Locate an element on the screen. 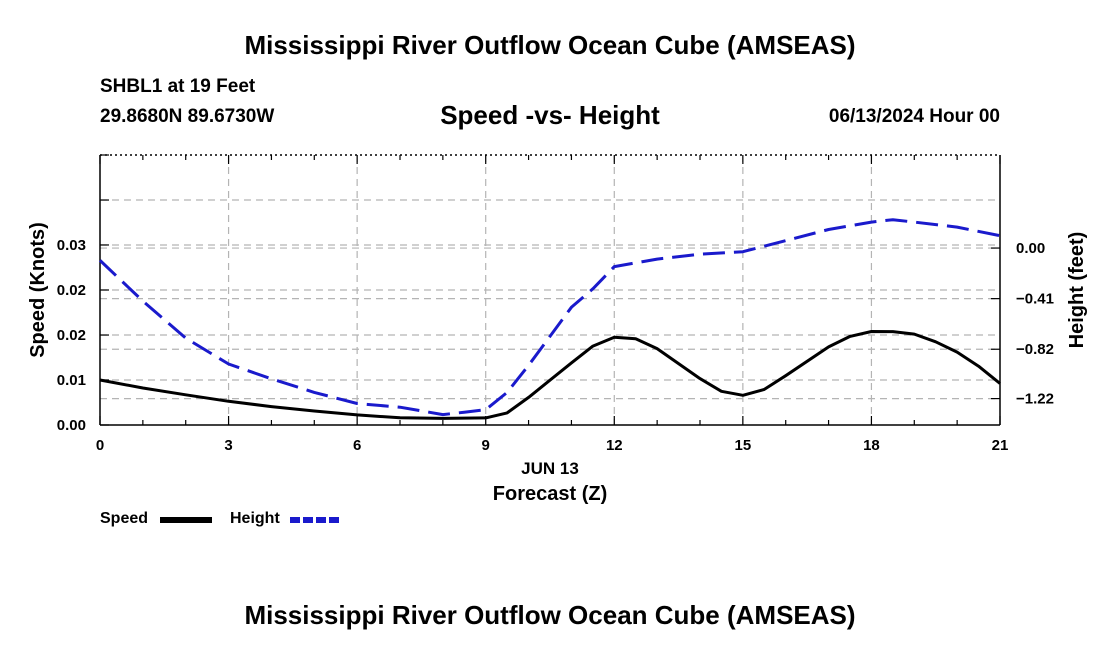  y-tick-label: 0.01 is located at coordinates (71, 380).